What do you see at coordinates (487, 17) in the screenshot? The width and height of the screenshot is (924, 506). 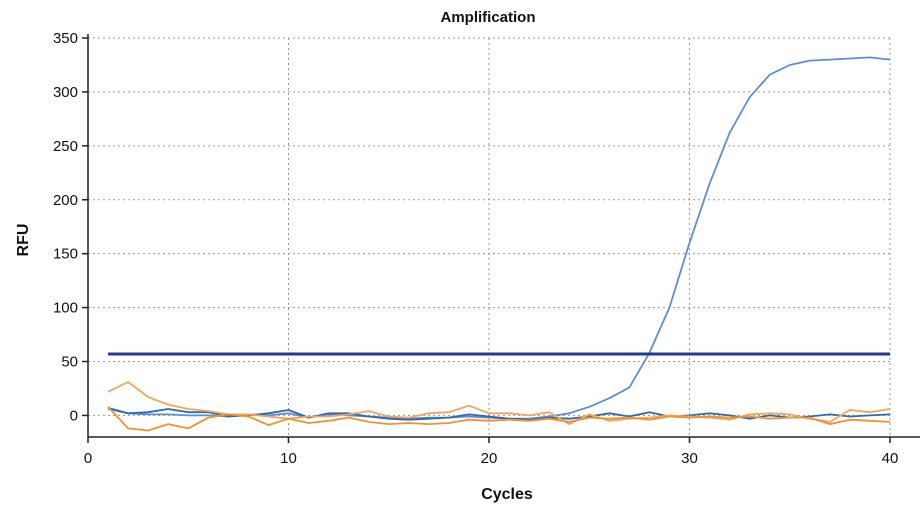 I see `chart-title: Amplification` at bounding box center [487, 17].